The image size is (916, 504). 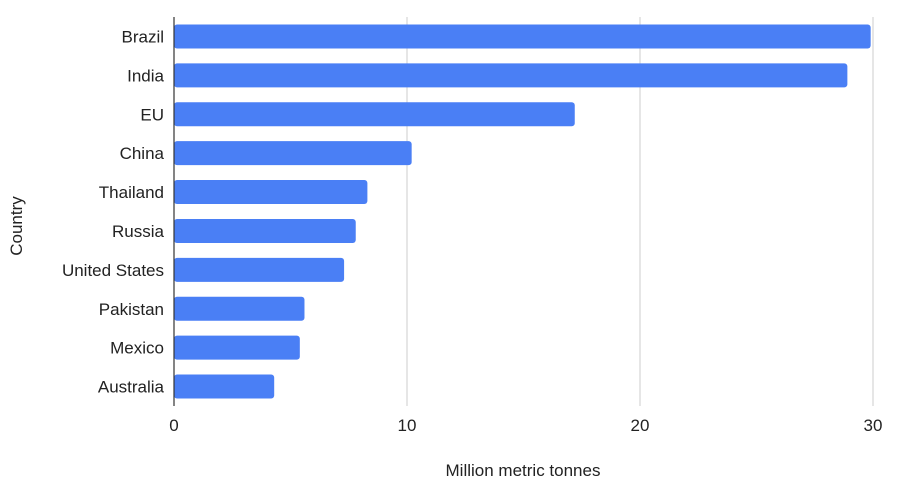 I want to click on category-label: Russia, so click(x=138, y=231).